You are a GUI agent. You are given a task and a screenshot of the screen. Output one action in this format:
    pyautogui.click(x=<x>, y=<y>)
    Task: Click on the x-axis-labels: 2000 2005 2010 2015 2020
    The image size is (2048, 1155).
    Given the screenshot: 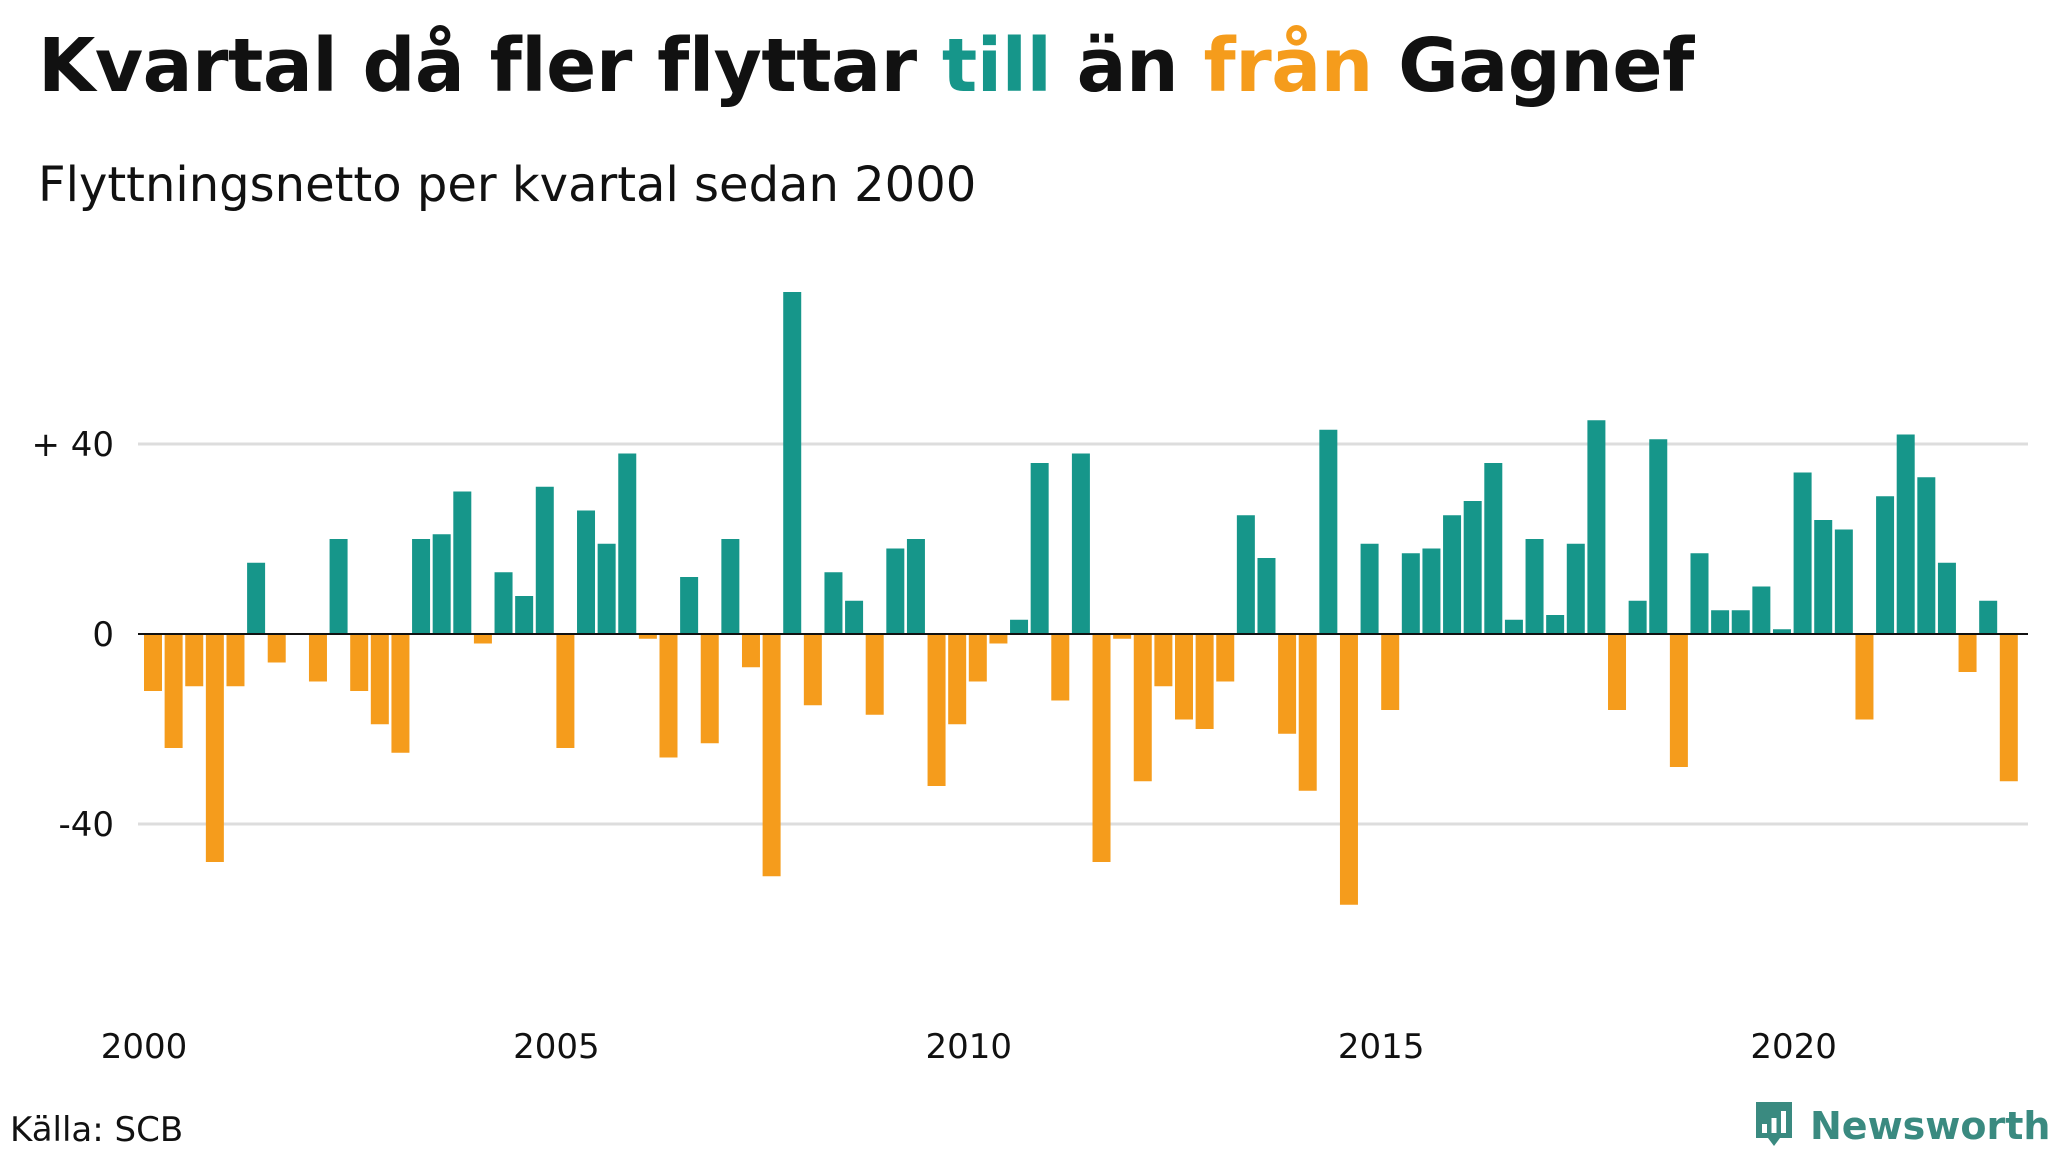 What is the action you would take?
    pyautogui.click(x=969, y=1047)
    